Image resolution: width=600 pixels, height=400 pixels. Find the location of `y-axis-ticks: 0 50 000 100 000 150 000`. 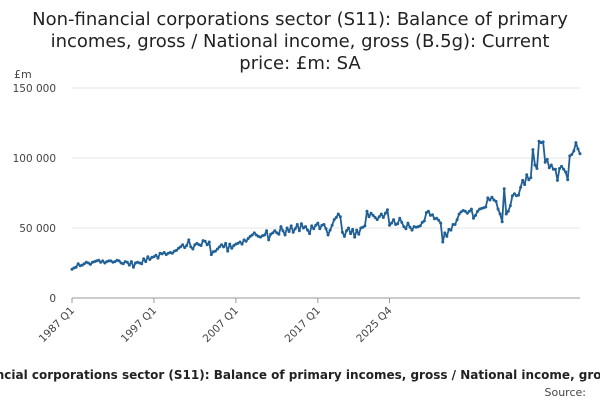

y-axis-ticks: 0 50 000 100 000 150 000 is located at coordinates (34, 194).